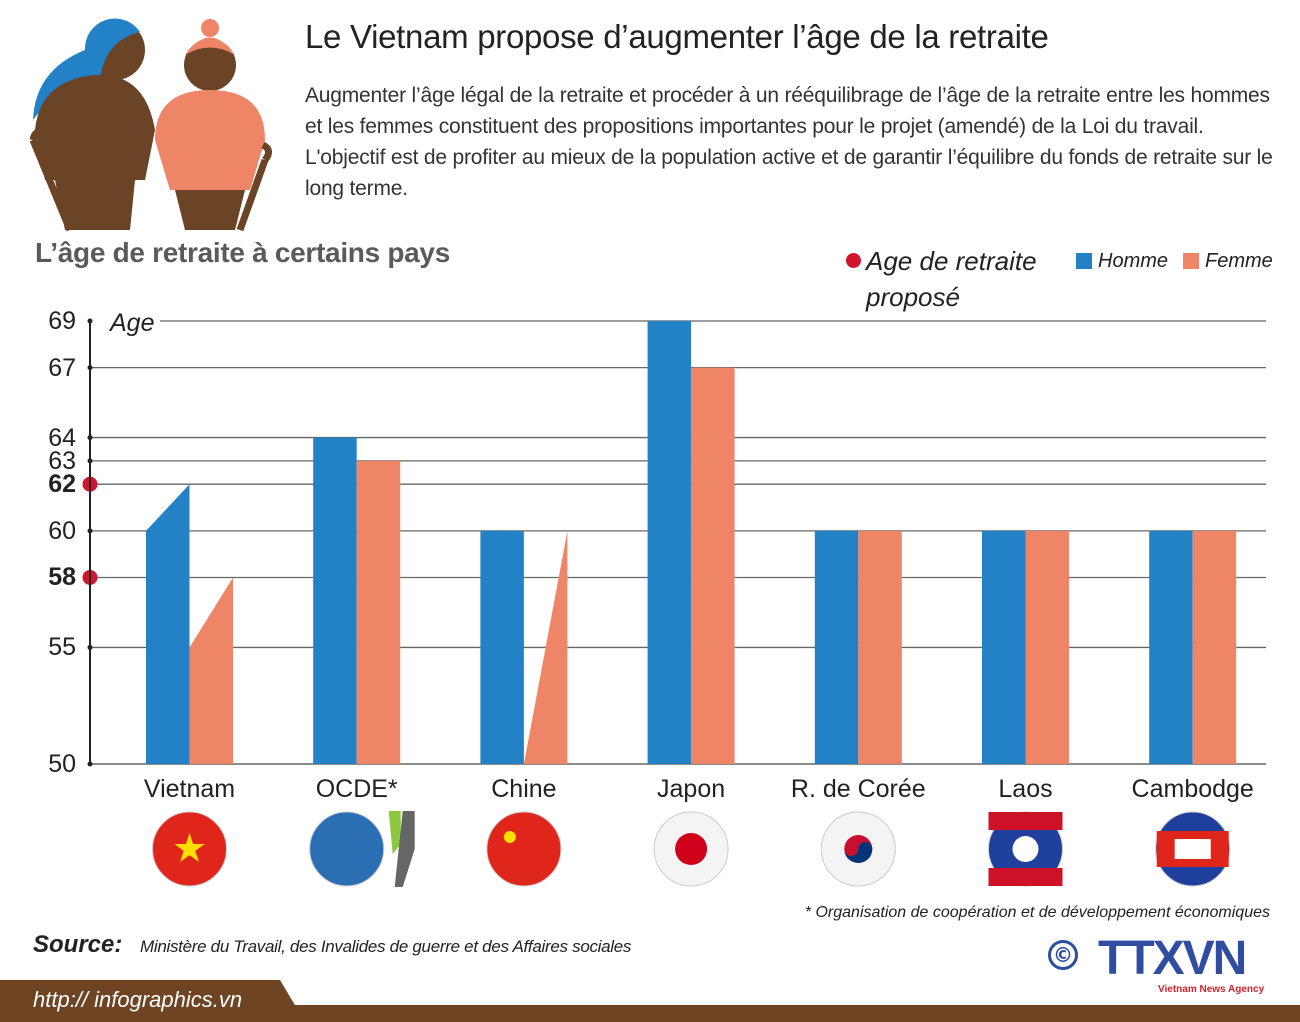 The height and width of the screenshot is (1022, 1300). What do you see at coordinates (1172, 958) in the screenshot?
I see `ttxvn-logo: TTXVN` at bounding box center [1172, 958].